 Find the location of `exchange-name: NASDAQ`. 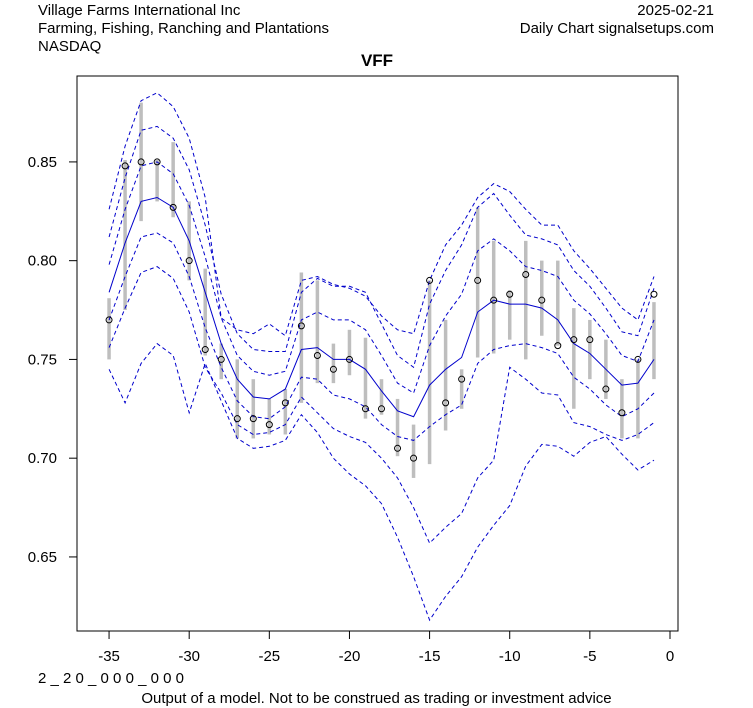

exchange-name: NASDAQ is located at coordinates (70, 46).